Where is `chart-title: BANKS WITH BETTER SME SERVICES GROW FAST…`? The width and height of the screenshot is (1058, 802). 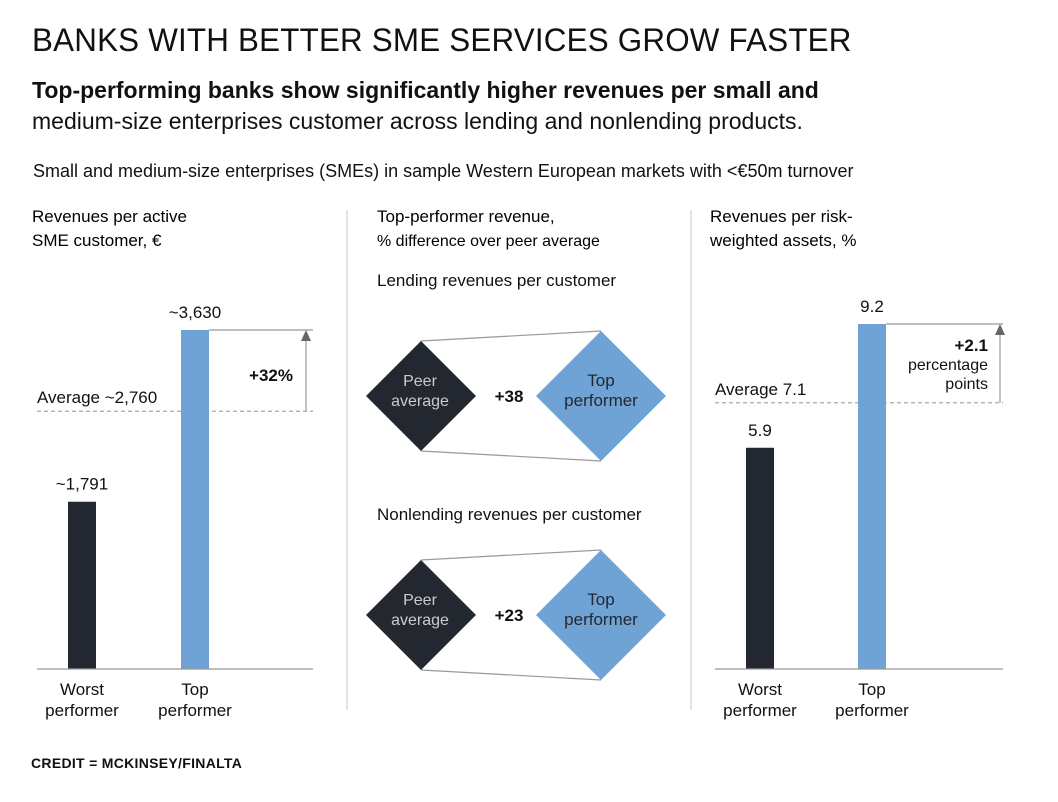 chart-title: BANKS WITH BETTER SME SERVICES GROW FAST… is located at coordinates (442, 40).